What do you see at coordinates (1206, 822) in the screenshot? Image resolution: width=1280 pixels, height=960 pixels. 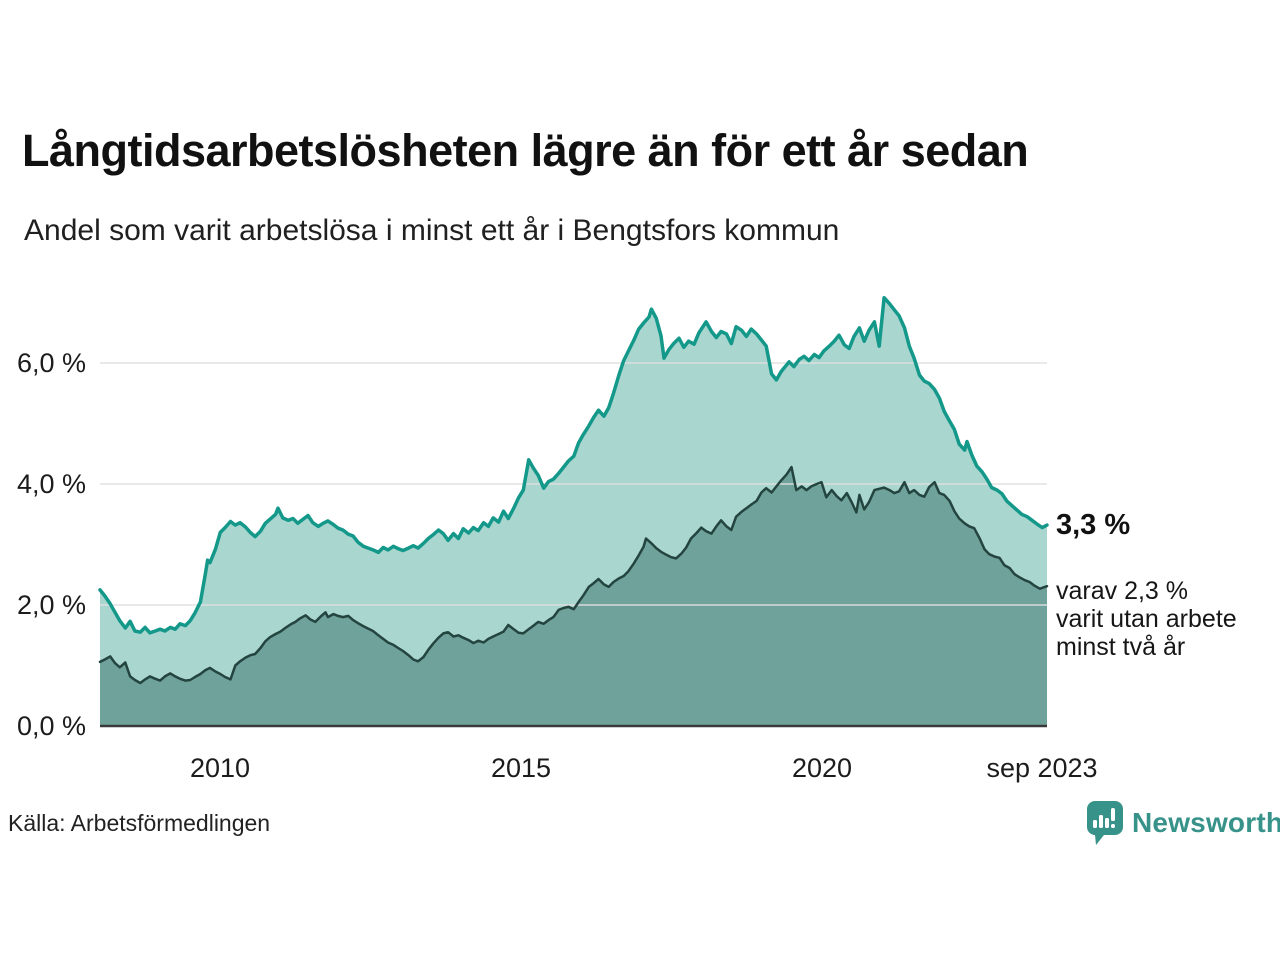 I see `newsworthy-wordmark: Newsworthy` at bounding box center [1206, 822].